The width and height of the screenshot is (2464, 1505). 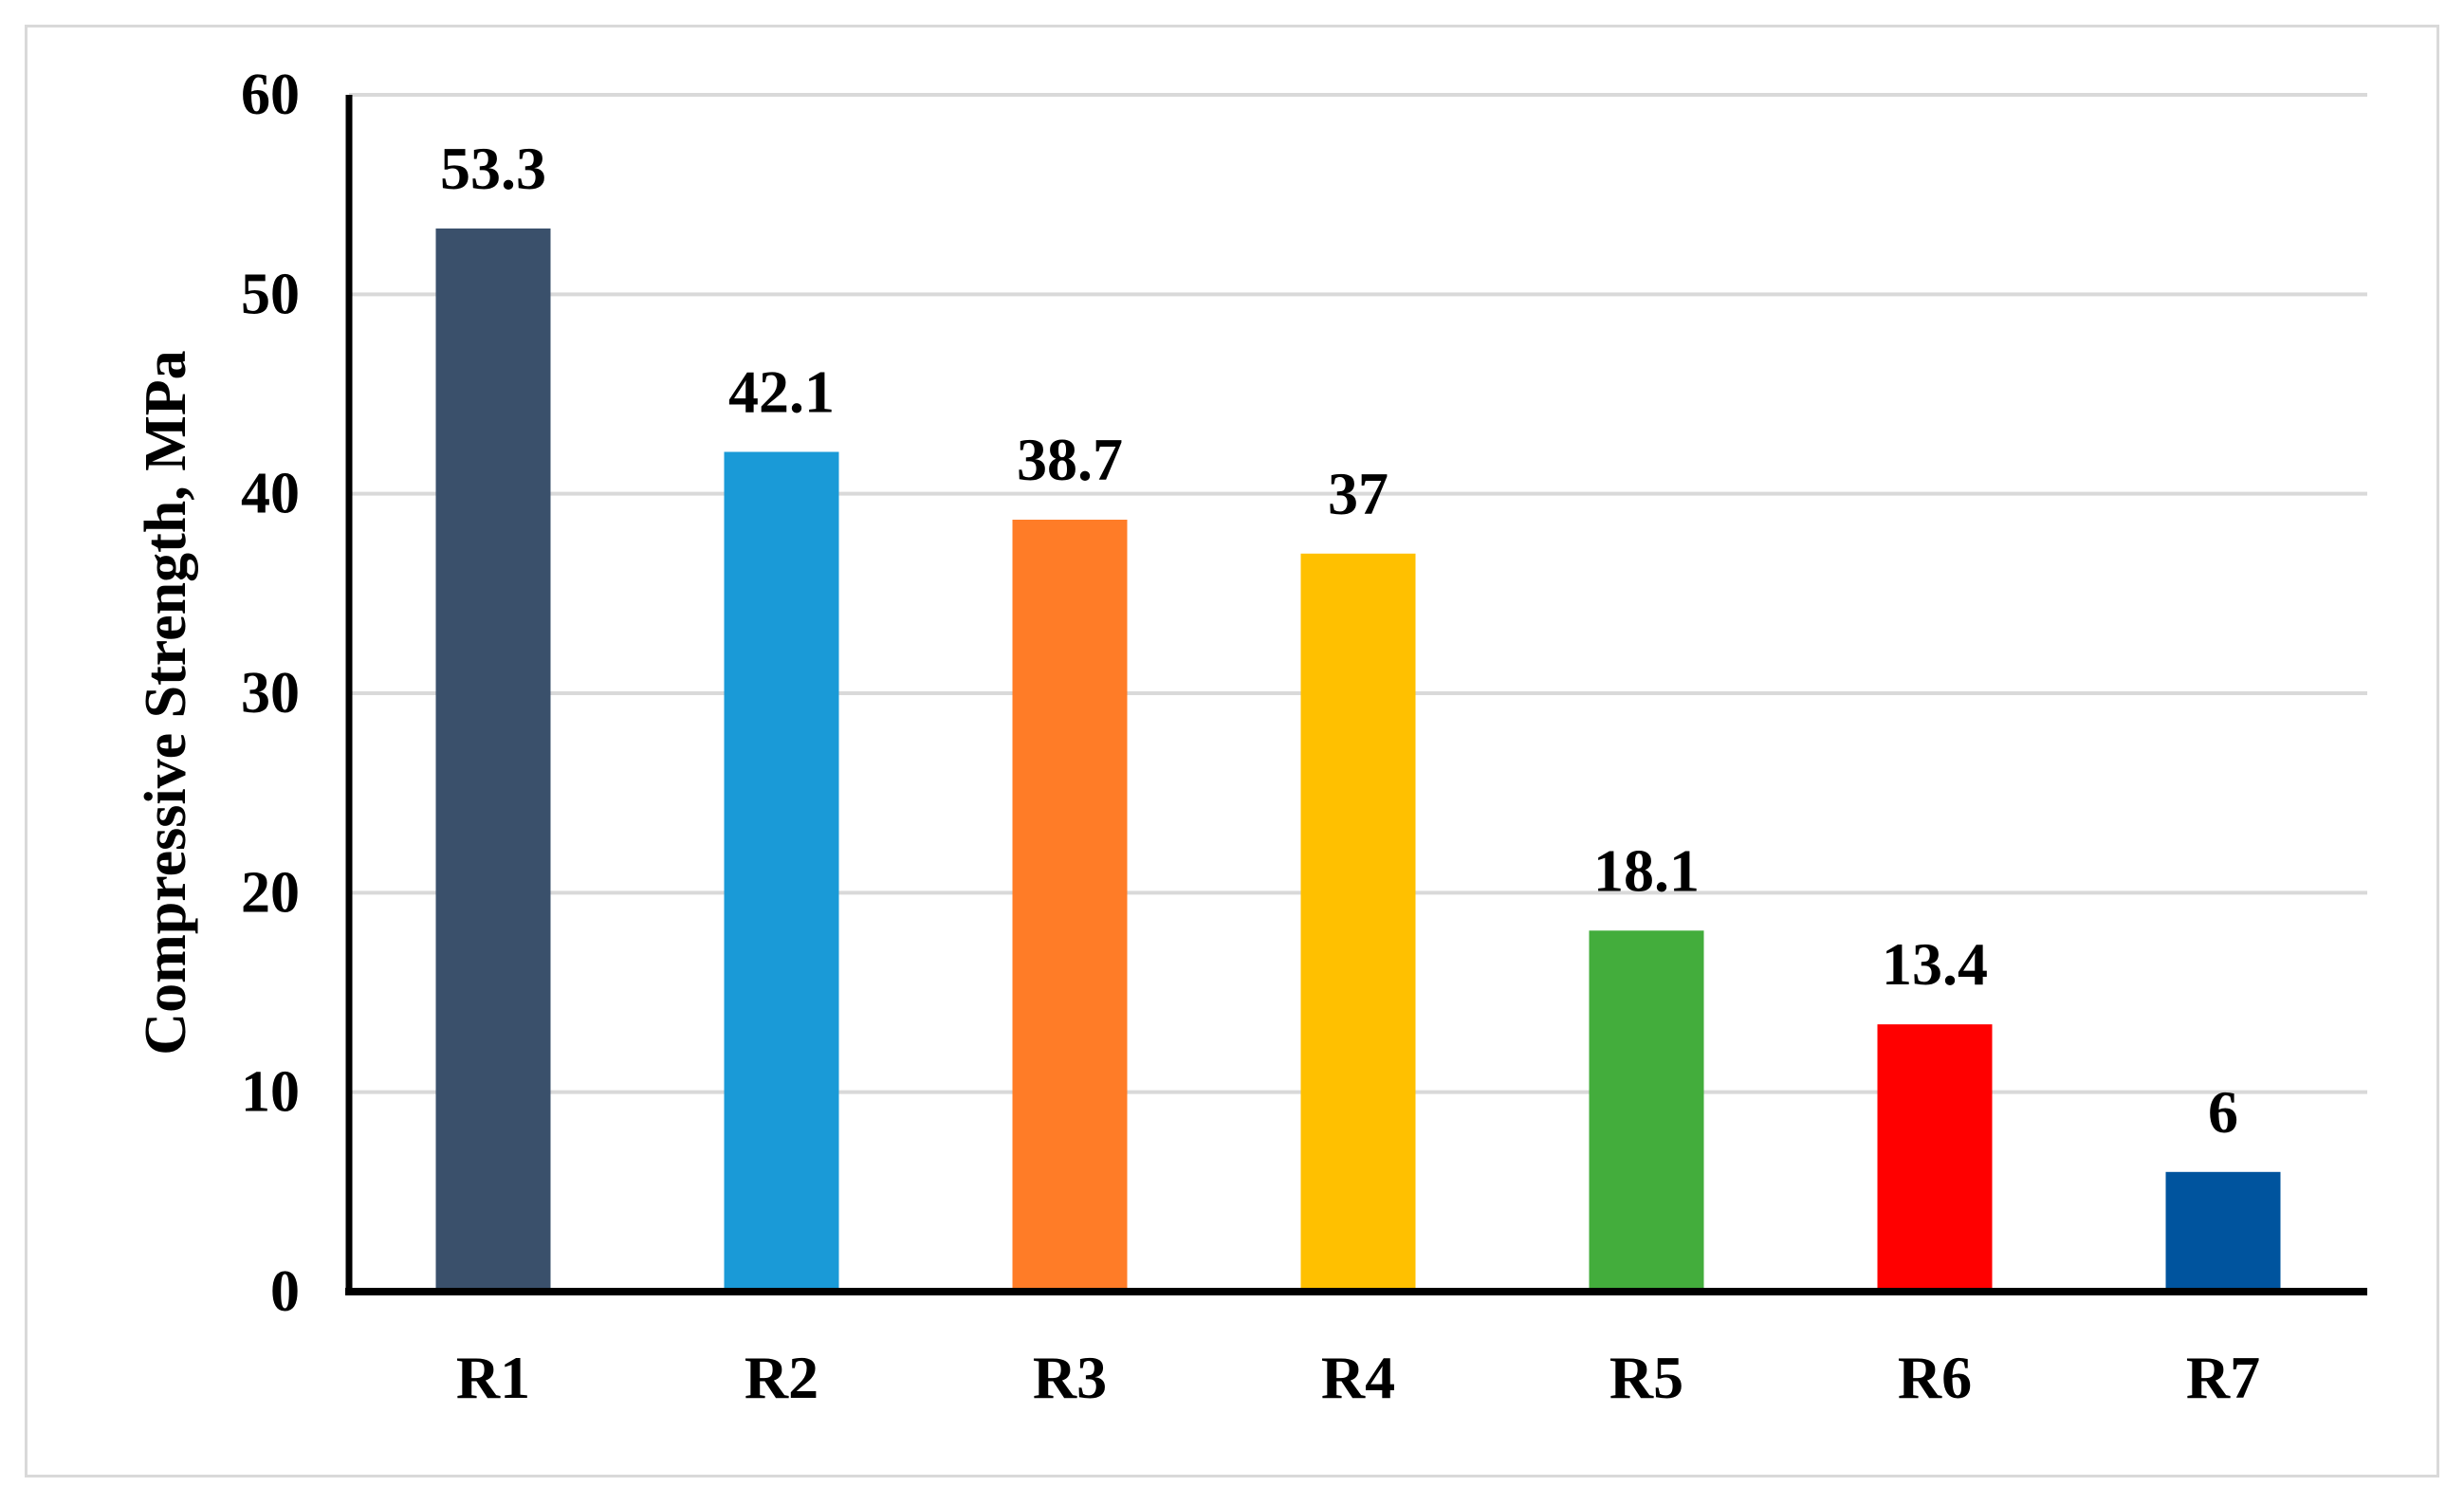 What do you see at coordinates (1070, 1378) in the screenshot?
I see `x-category-label: R3` at bounding box center [1070, 1378].